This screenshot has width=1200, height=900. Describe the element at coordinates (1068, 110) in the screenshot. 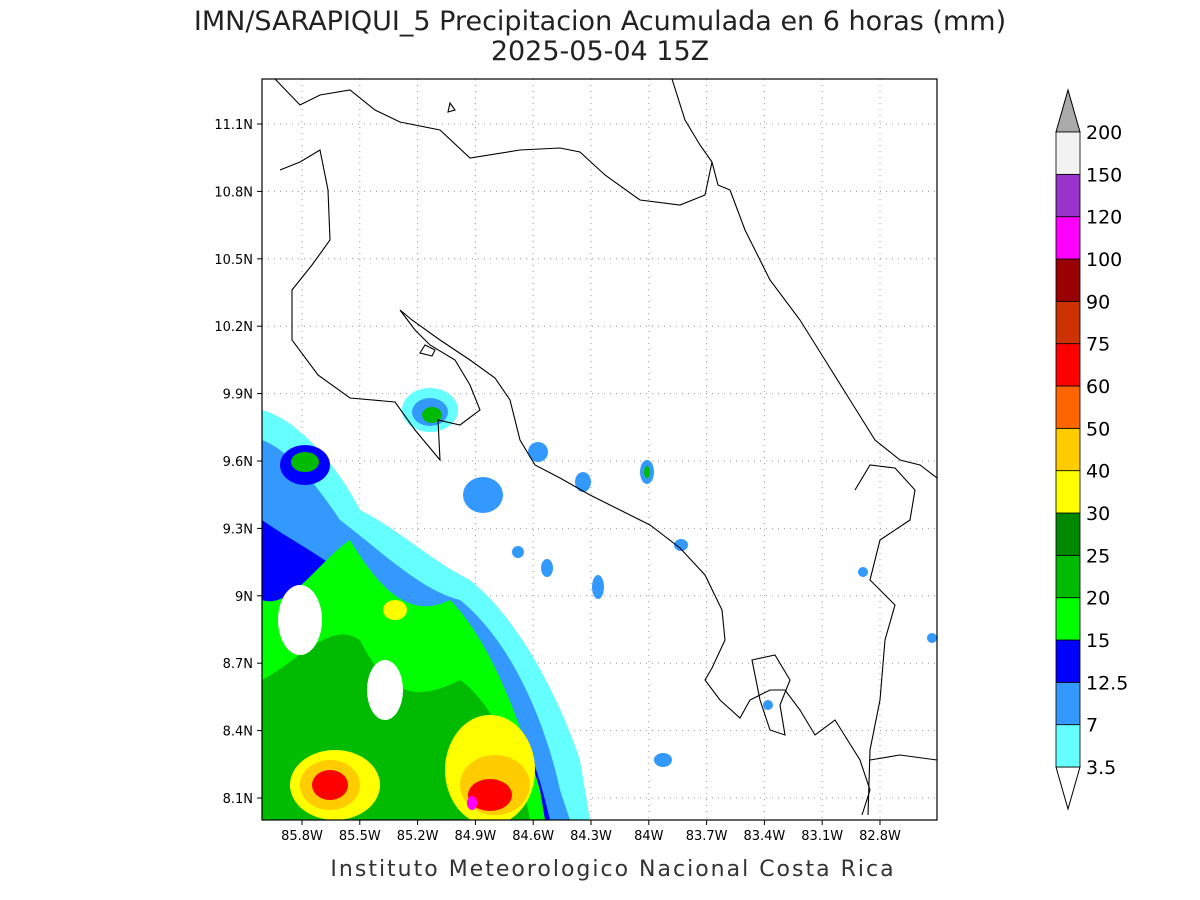

I see `colorbar-over` at that location.